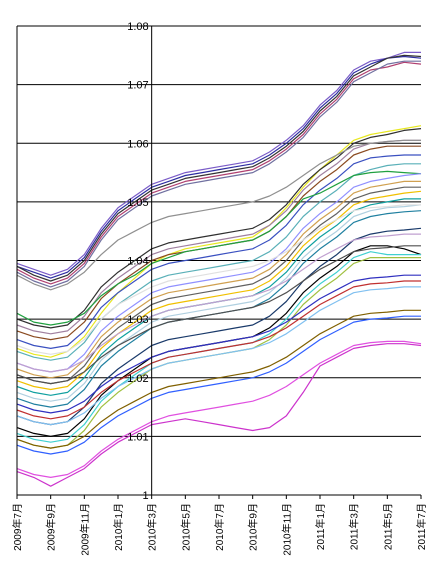 This screenshot has height=584, width=444. I want to click on x-tick-label: 2010年1月, so click(118, 527).